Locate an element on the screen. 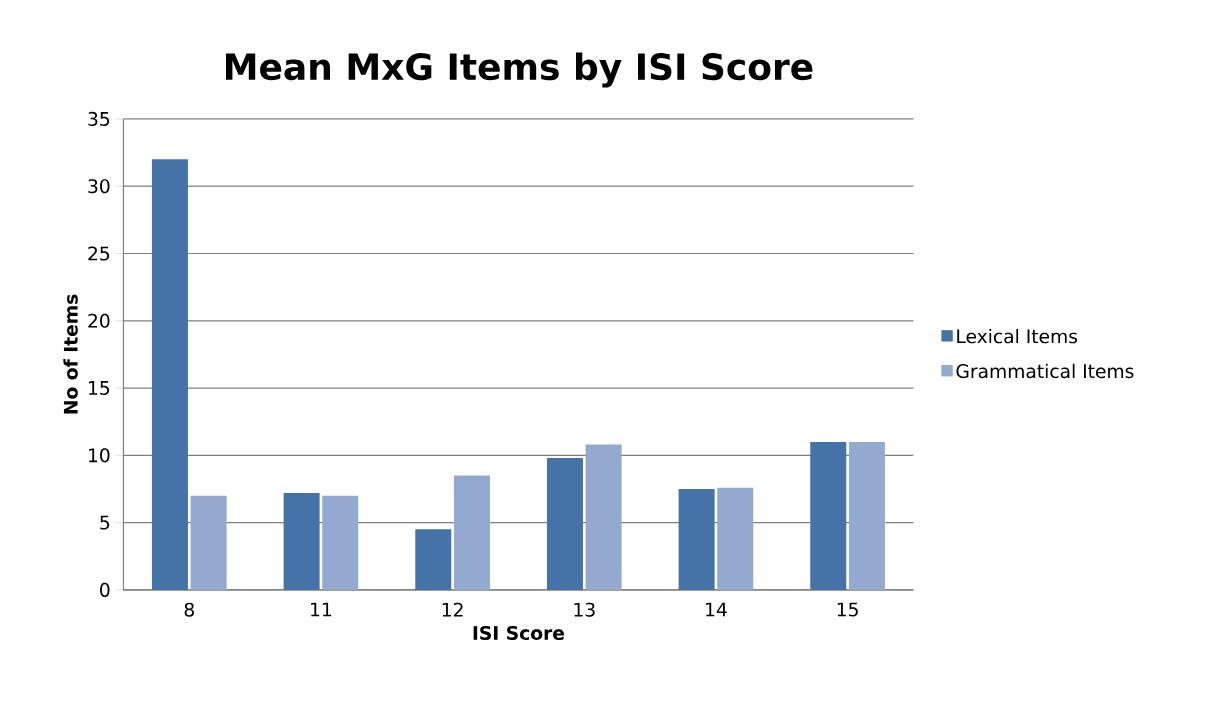  y-tick-label: 35 is located at coordinates (99, 118).